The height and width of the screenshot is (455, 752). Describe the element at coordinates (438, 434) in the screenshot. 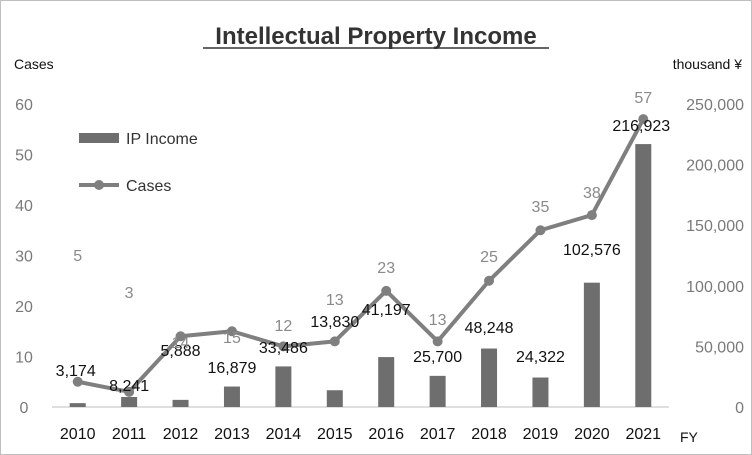

I see `x-tick-label: 2017` at that location.